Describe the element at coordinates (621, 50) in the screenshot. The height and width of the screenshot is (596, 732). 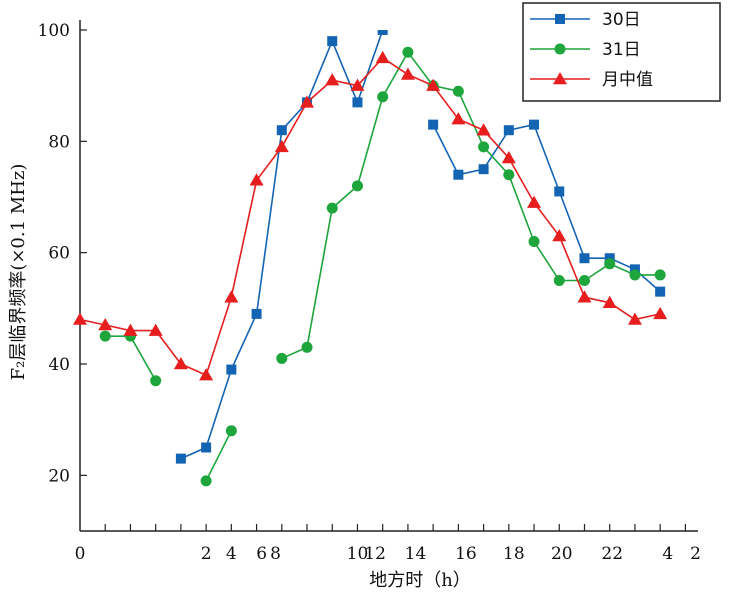
I see `legend-label: 31日` at that location.